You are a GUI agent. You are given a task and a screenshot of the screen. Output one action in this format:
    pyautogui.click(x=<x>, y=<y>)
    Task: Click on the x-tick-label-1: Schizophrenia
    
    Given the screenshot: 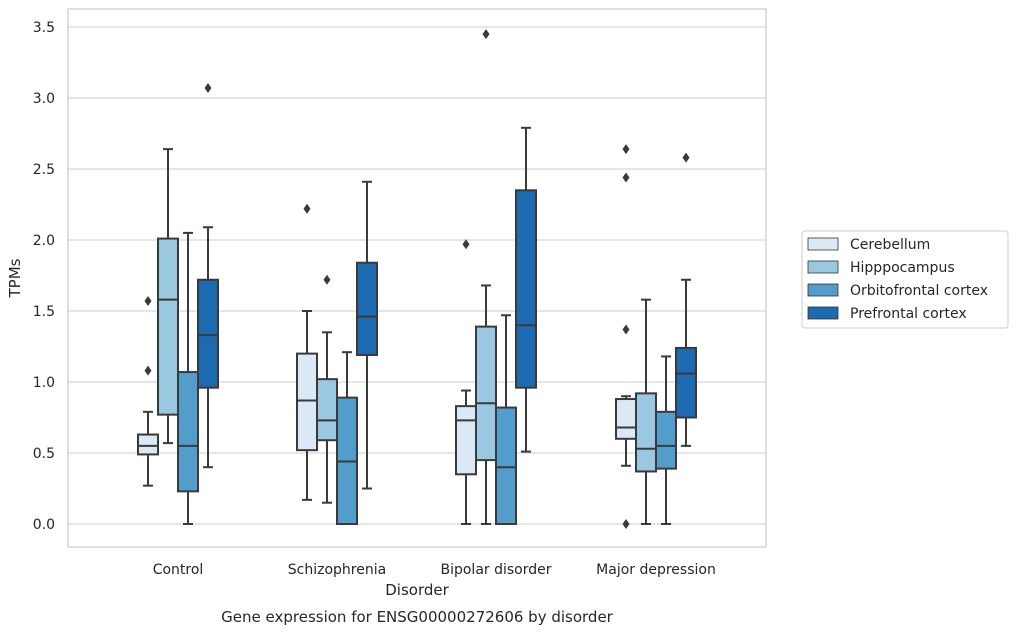 What is the action you would take?
    pyautogui.click(x=337, y=570)
    